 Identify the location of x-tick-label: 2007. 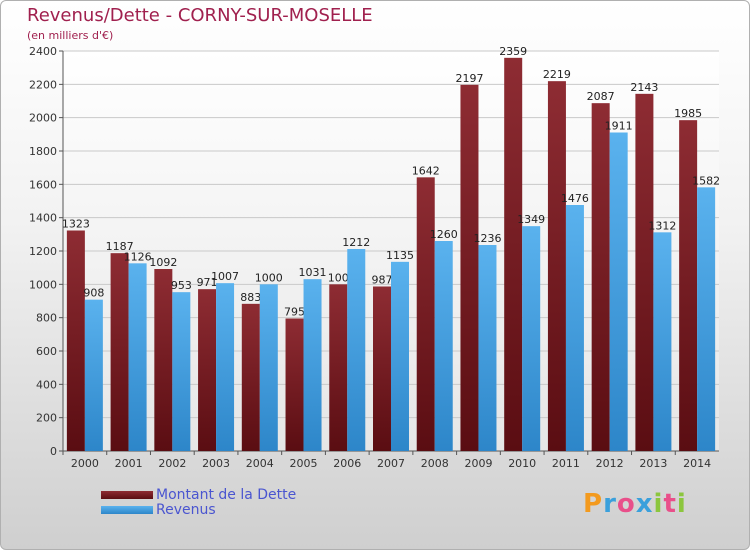
(391, 463).